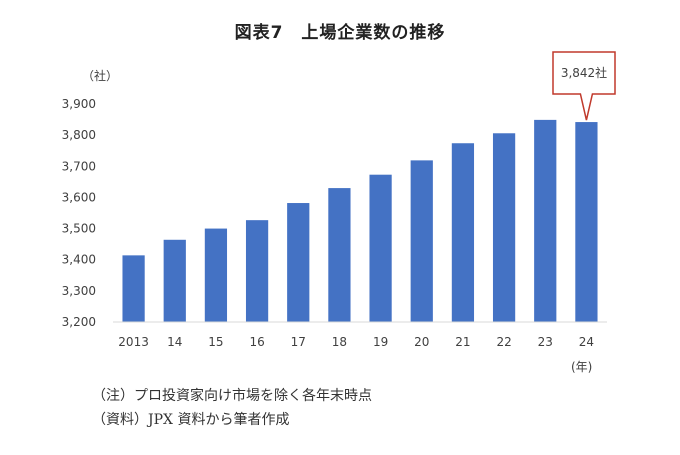  What do you see at coordinates (380, 342) in the screenshot?
I see `x-tick-label: 19` at bounding box center [380, 342].